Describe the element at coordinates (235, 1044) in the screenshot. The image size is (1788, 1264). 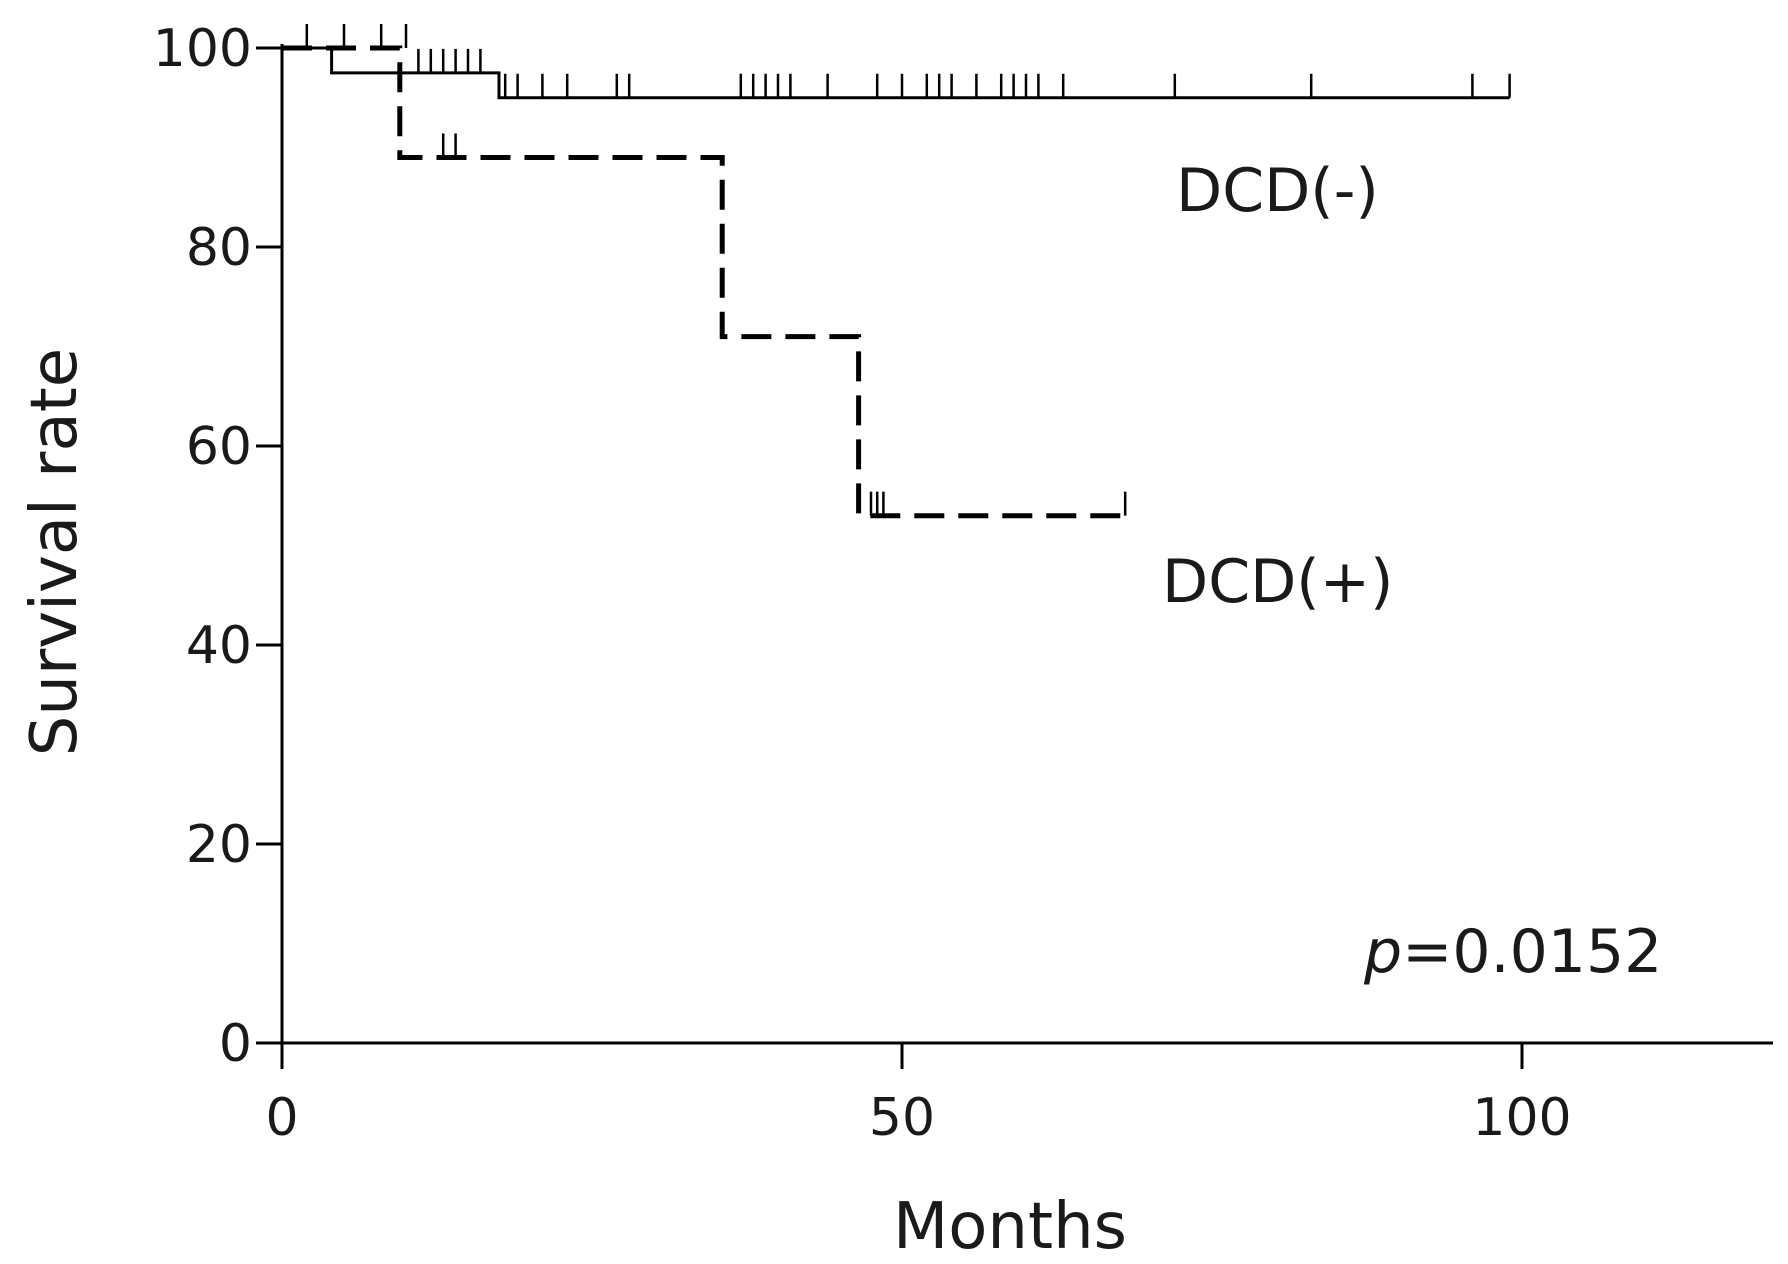
I see `y-tick-label-0: 0` at that location.